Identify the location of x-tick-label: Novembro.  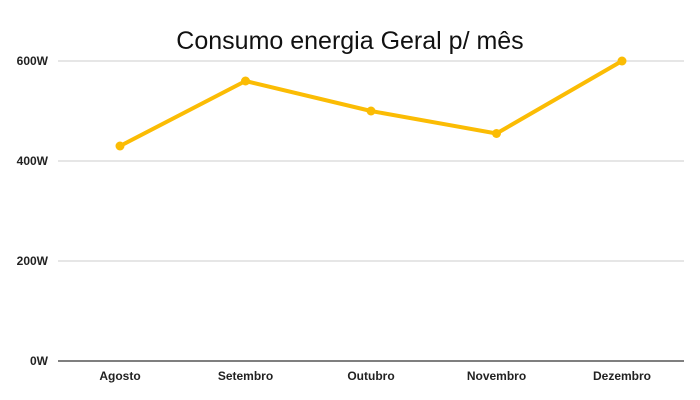
(496, 376).